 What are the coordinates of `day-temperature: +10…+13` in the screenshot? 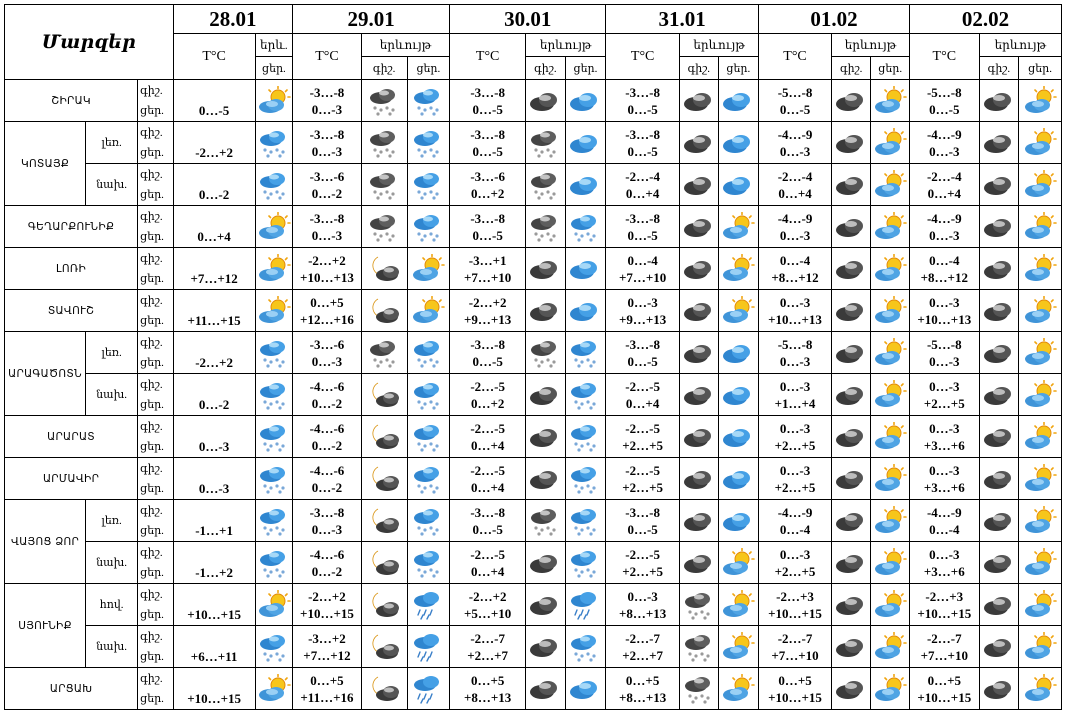 It's located at (795, 319).